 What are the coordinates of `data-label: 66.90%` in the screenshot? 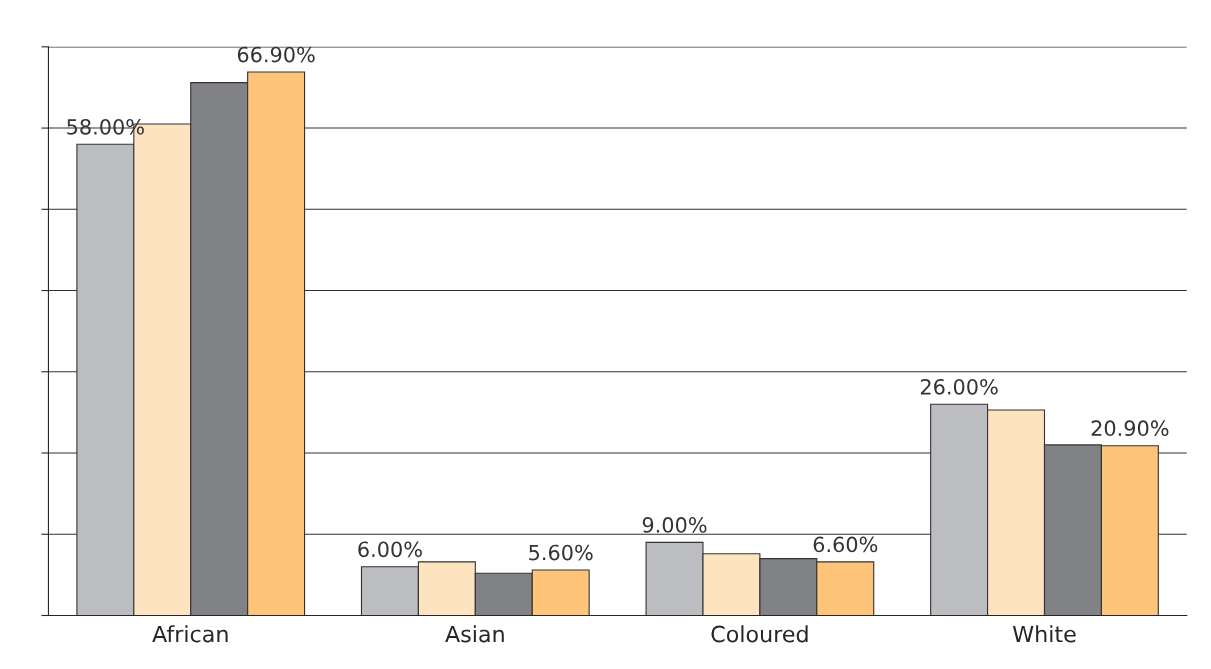 It's located at (276, 54).